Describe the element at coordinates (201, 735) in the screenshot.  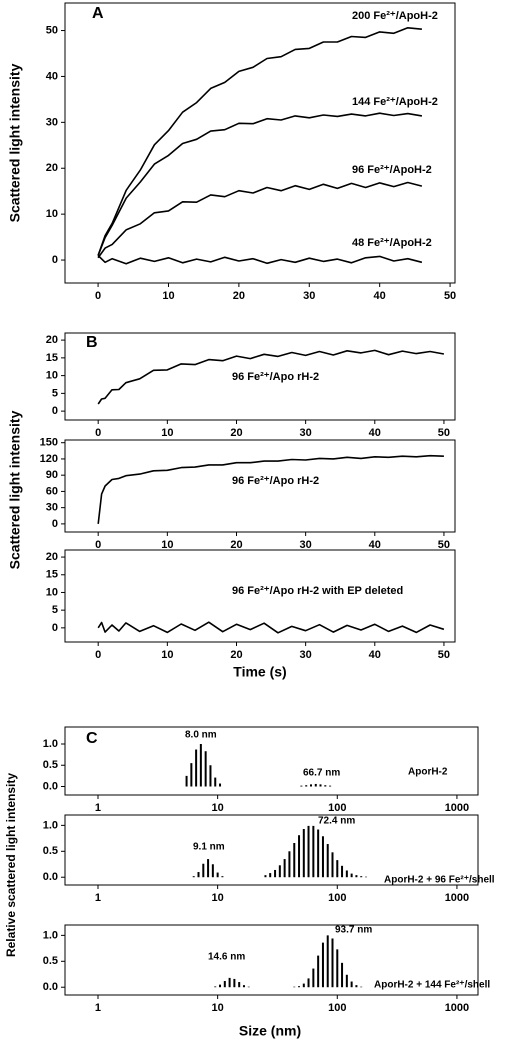
I see `annotation: 8.0 nm` at that location.